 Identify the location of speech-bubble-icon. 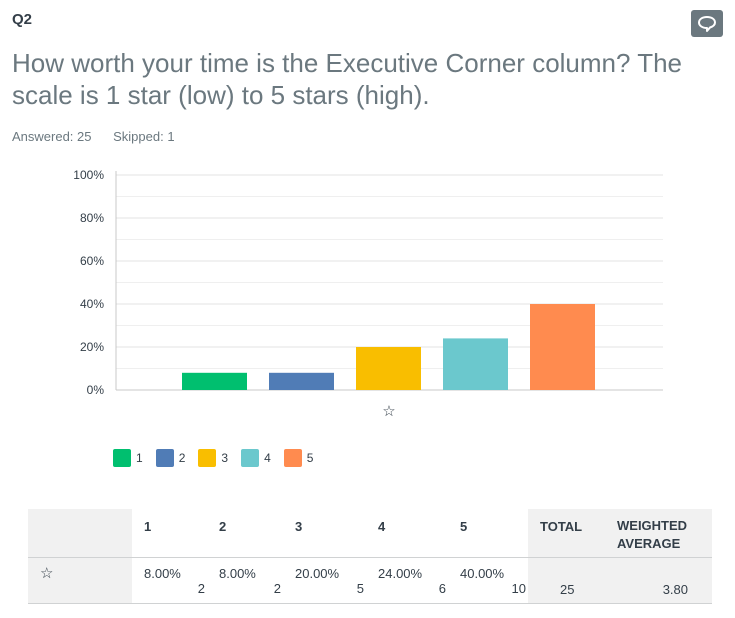
(707, 23).